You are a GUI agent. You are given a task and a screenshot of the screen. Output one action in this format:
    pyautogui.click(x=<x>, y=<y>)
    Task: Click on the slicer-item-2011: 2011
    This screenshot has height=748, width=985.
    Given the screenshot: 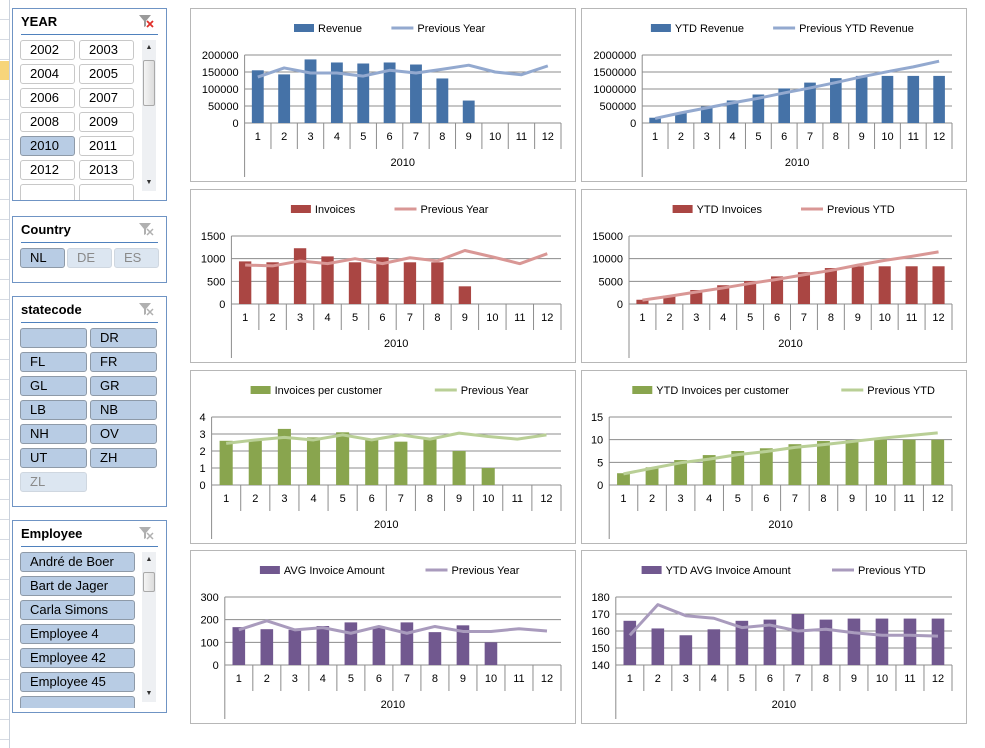 What is the action you would take?
    pyautogui.click(x=106, y=146)
    